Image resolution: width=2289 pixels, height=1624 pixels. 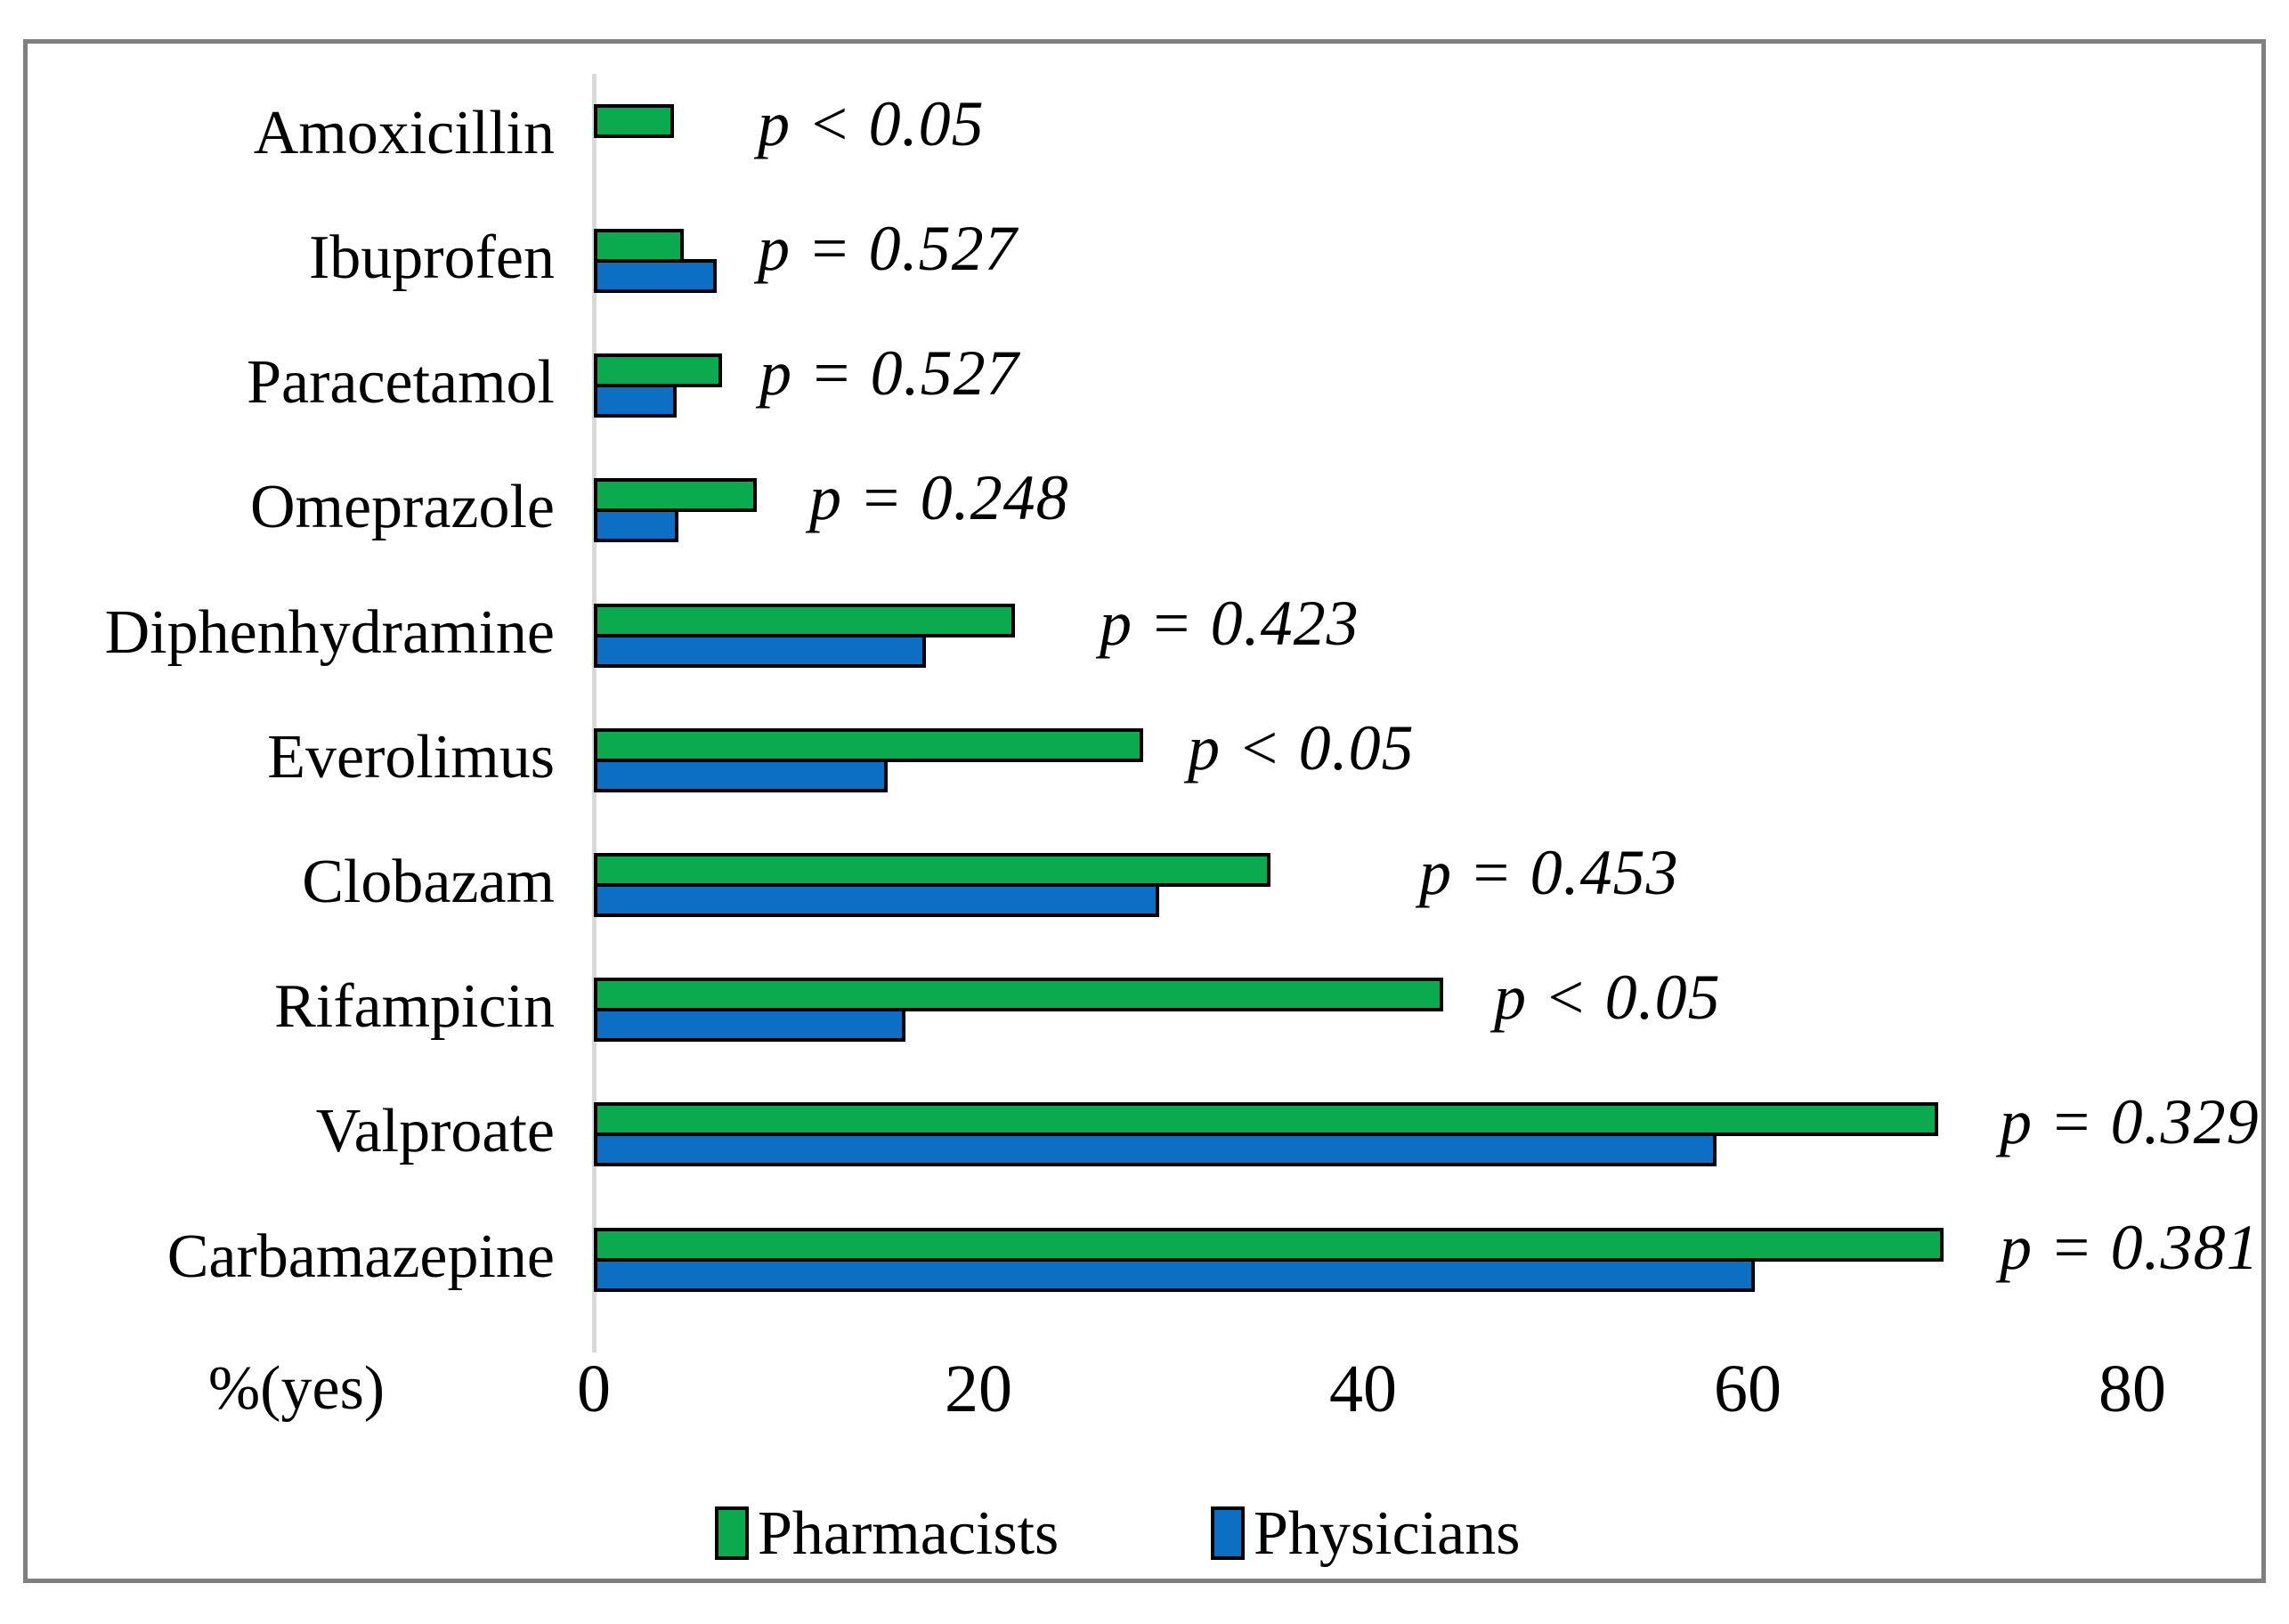 I want to click on category-label: Omeprazole, so click(x=402, y=507).